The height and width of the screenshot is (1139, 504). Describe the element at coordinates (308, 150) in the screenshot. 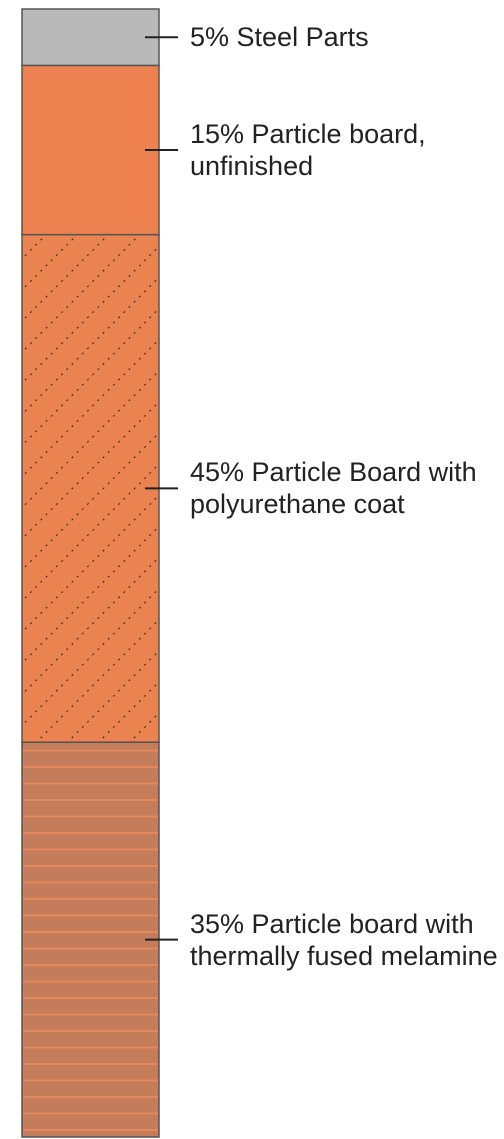

I see `segment-label: 15% Particle board, unfinished` at that location.